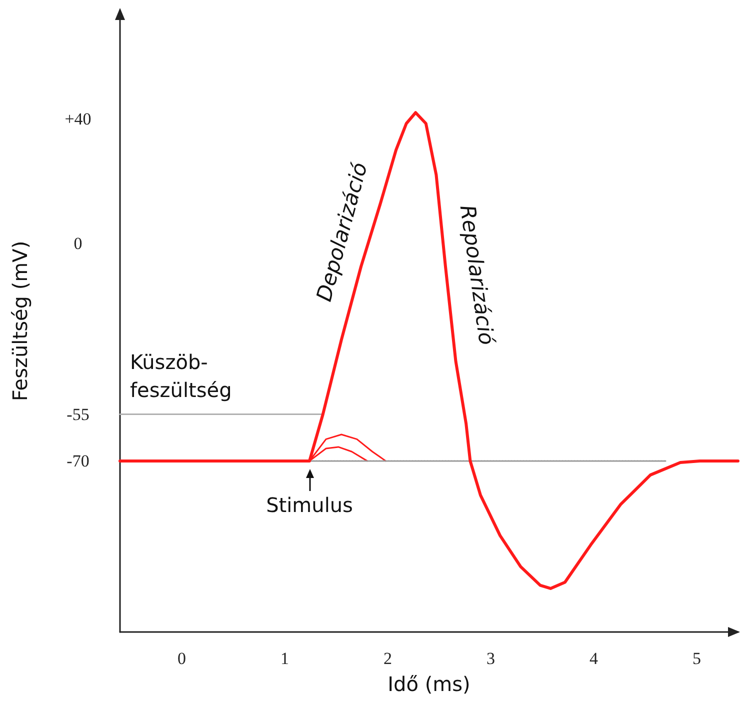  I want to click on y-tick-label: -70, so click(78, 460).